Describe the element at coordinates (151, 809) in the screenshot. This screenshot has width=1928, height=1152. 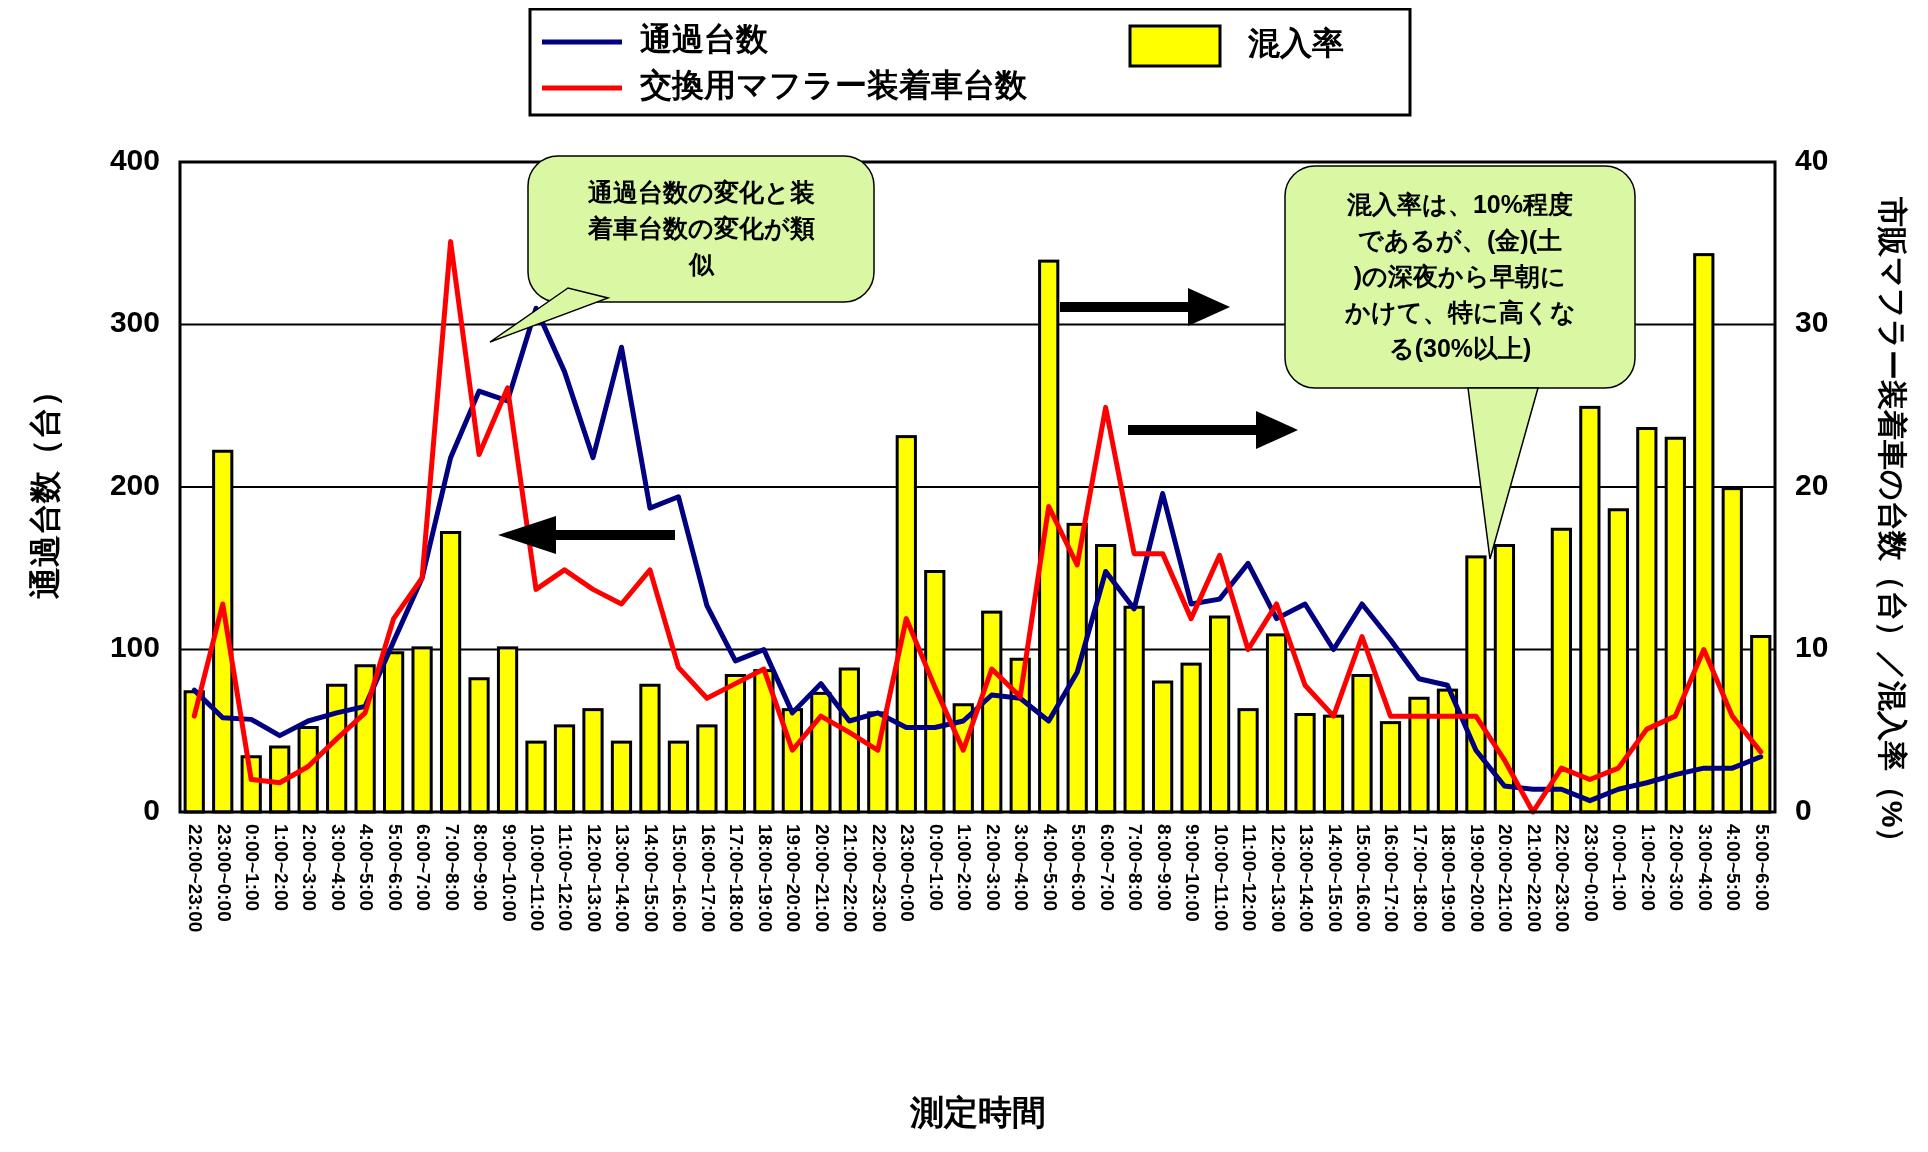
I see `y-tick-label: 0` at that location.